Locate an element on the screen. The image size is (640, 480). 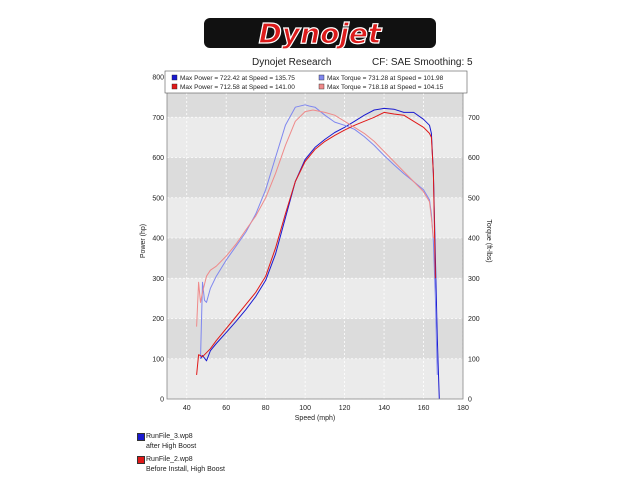
run3-file-name: RunFile_3.wp8 is located at coordinates (169, 436).